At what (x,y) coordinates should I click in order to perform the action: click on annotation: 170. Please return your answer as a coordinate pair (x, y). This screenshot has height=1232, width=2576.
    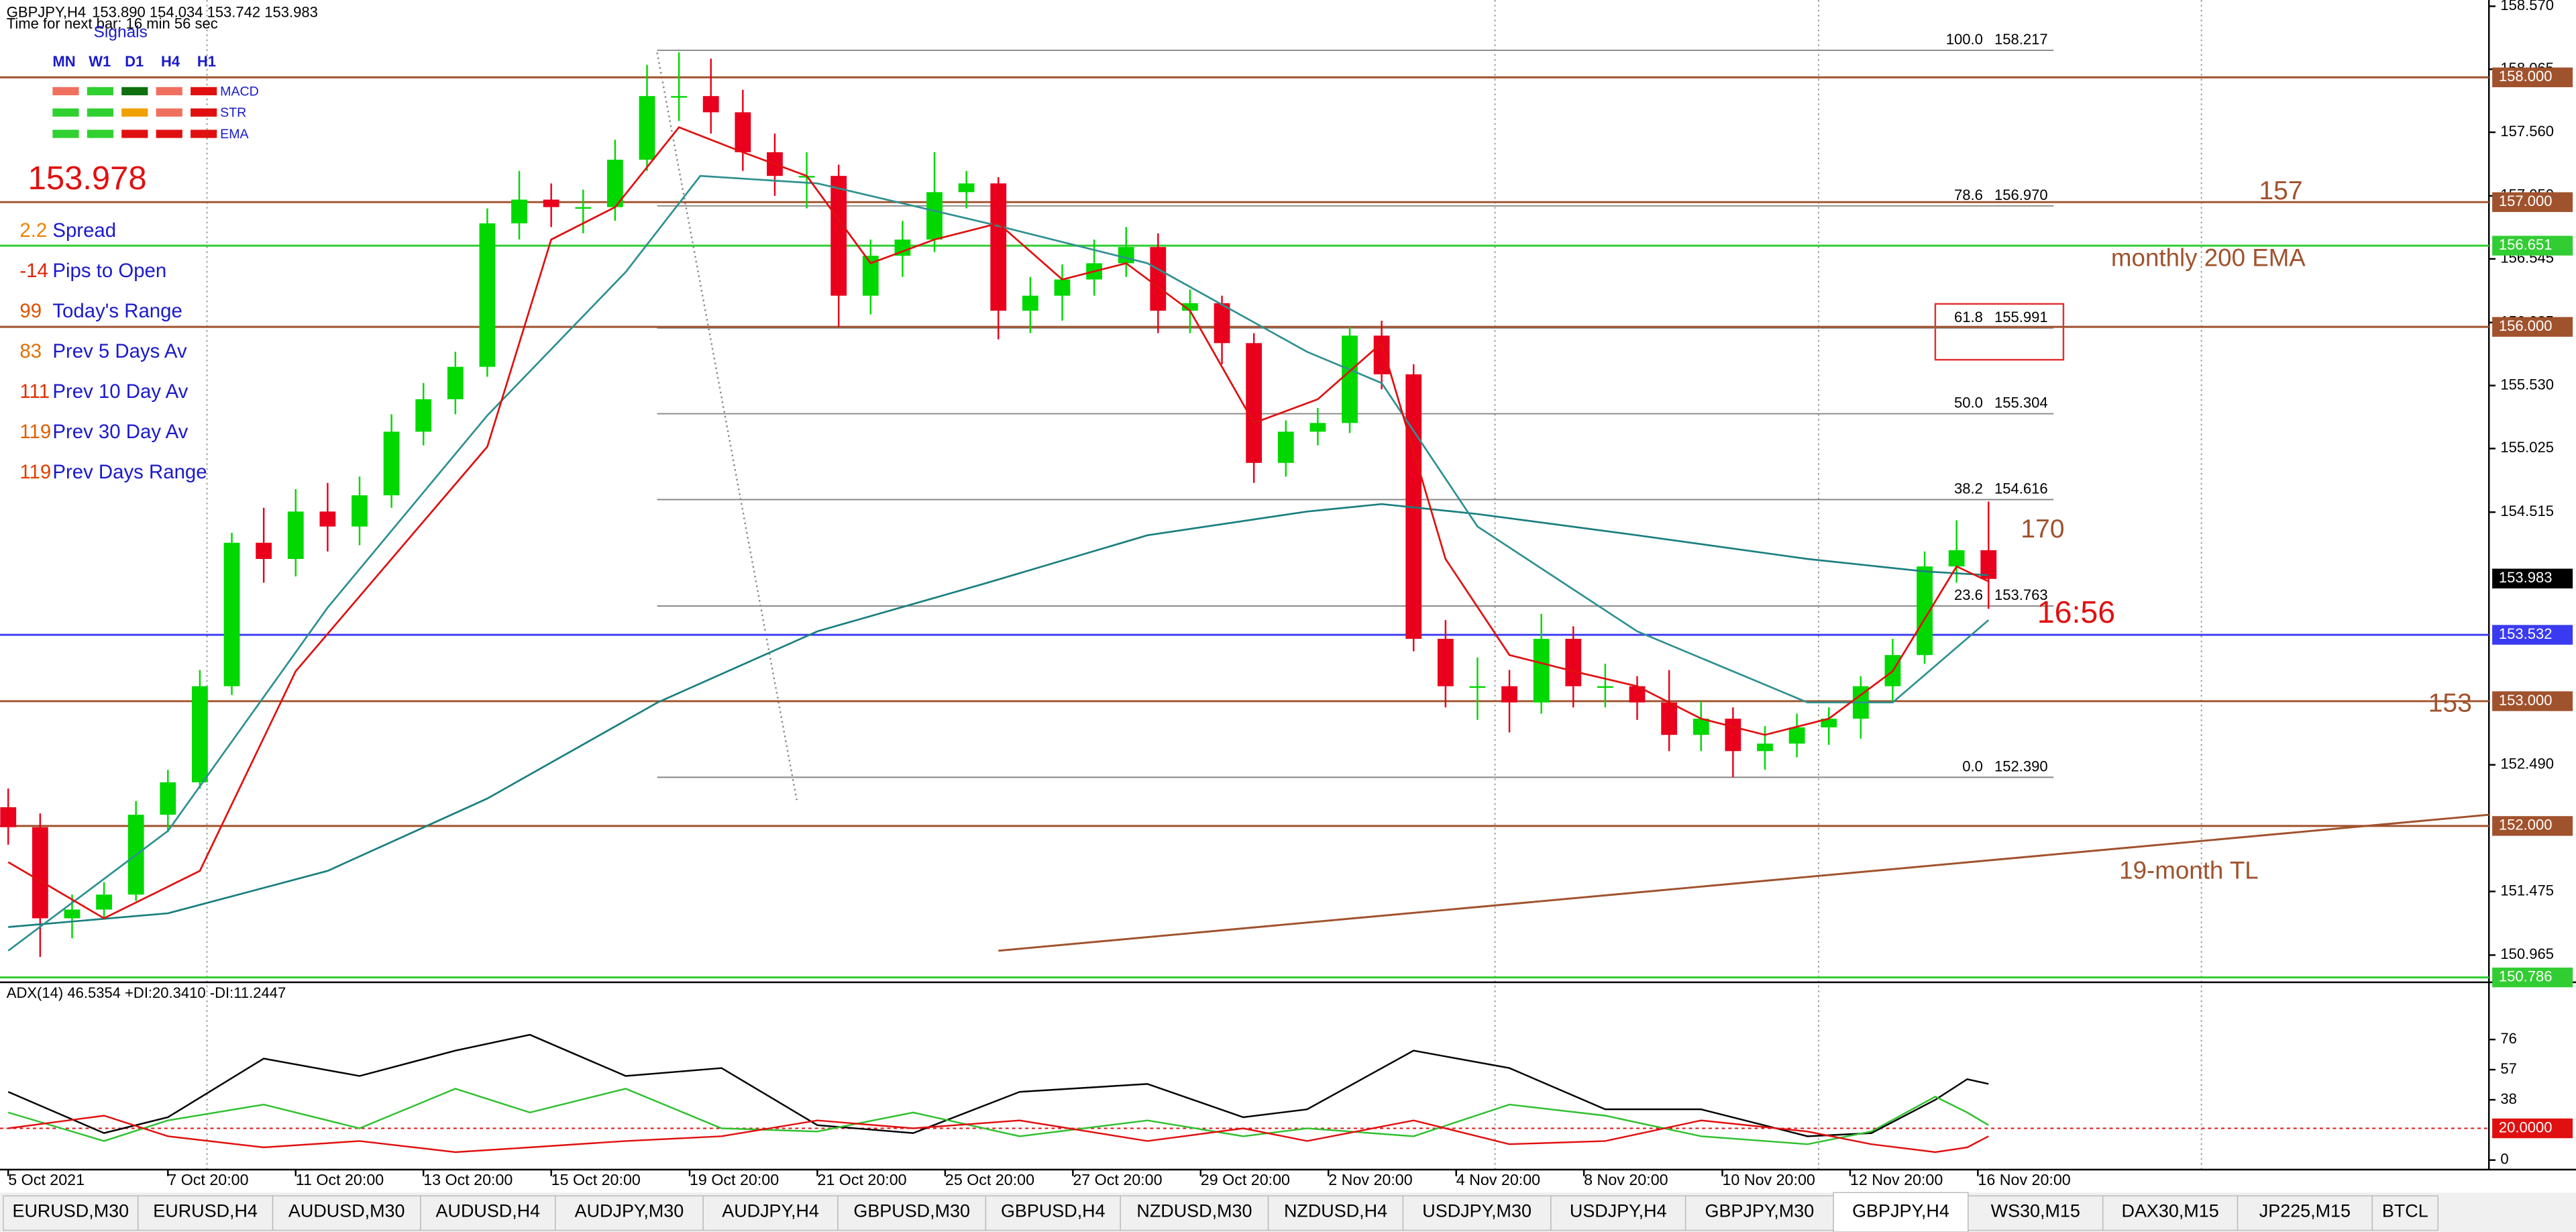
    Looking at the image, I should click on (2042, 529).